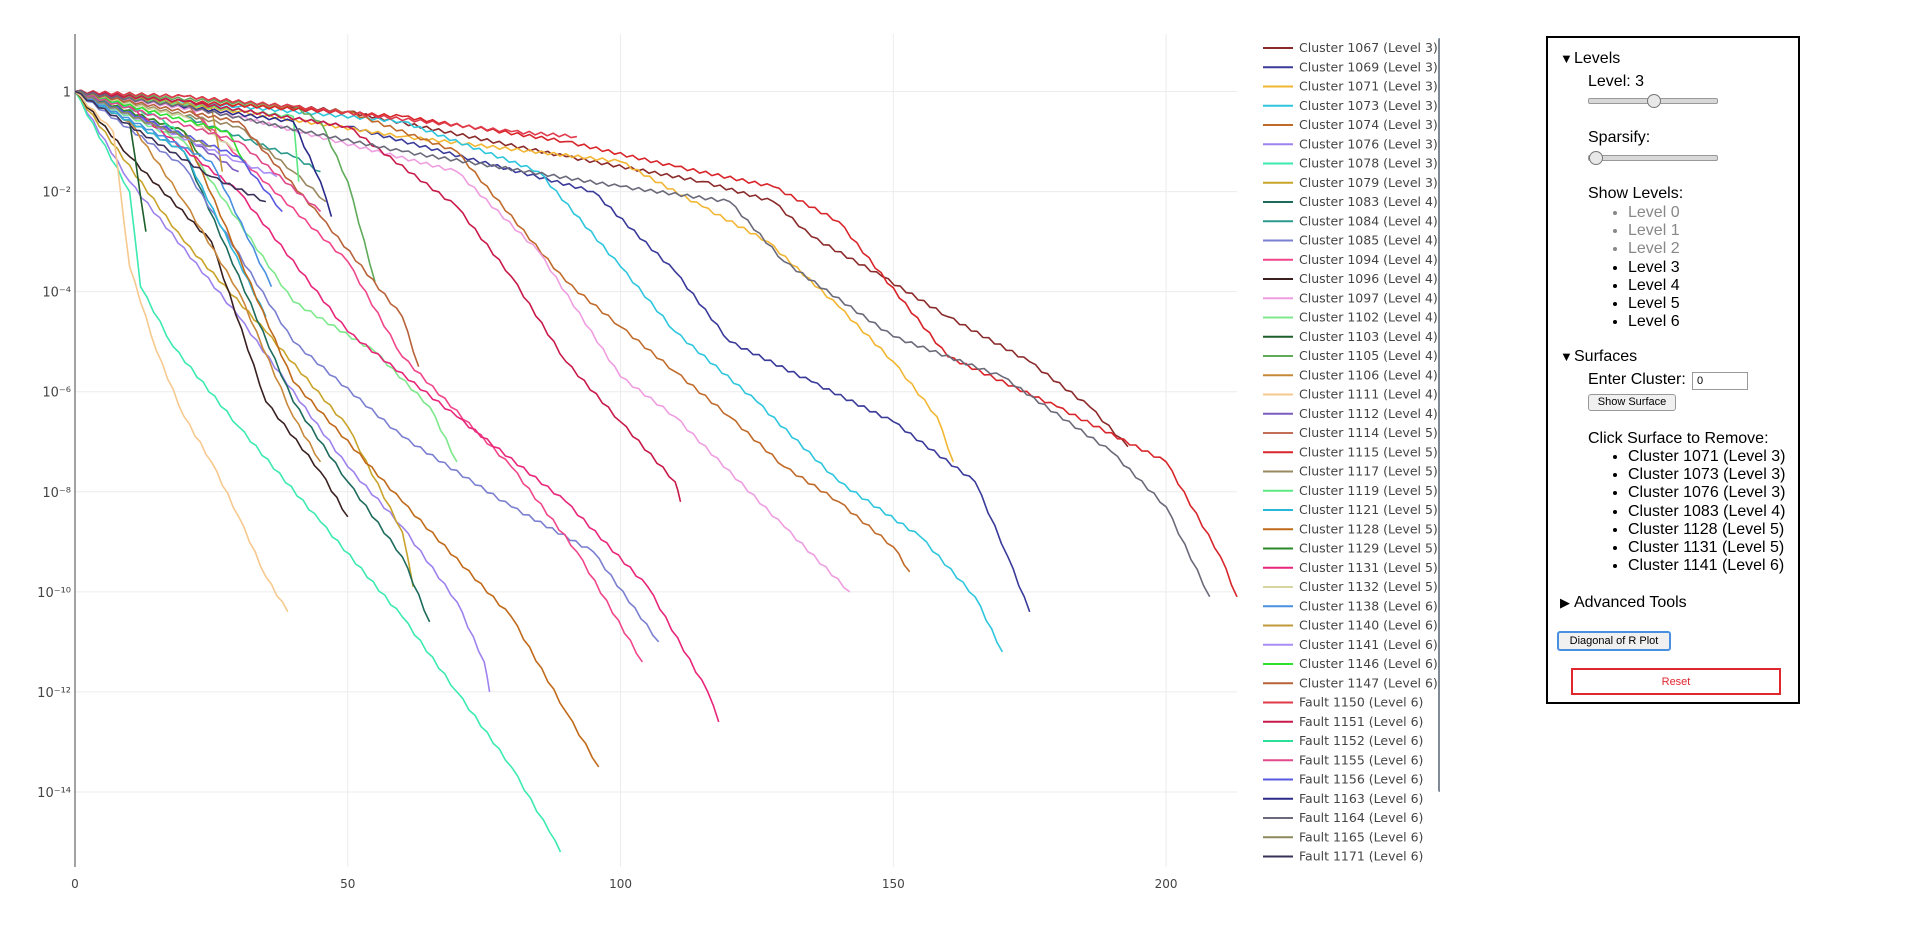 This screenshot has width=1905, height=932. What do you see at coordinates (1361, 856) in the screenshot?
I see `legend-item: Fault 1171 (Level 6)` at bounding box center [1361, 856].